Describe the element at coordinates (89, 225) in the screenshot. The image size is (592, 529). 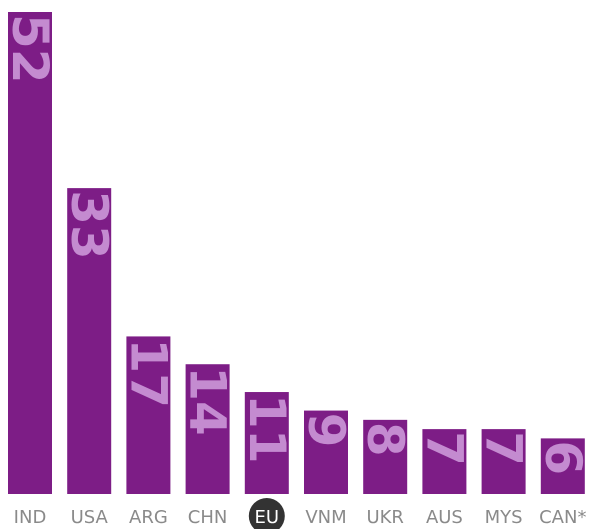
I see `value-label: 33` at that location.